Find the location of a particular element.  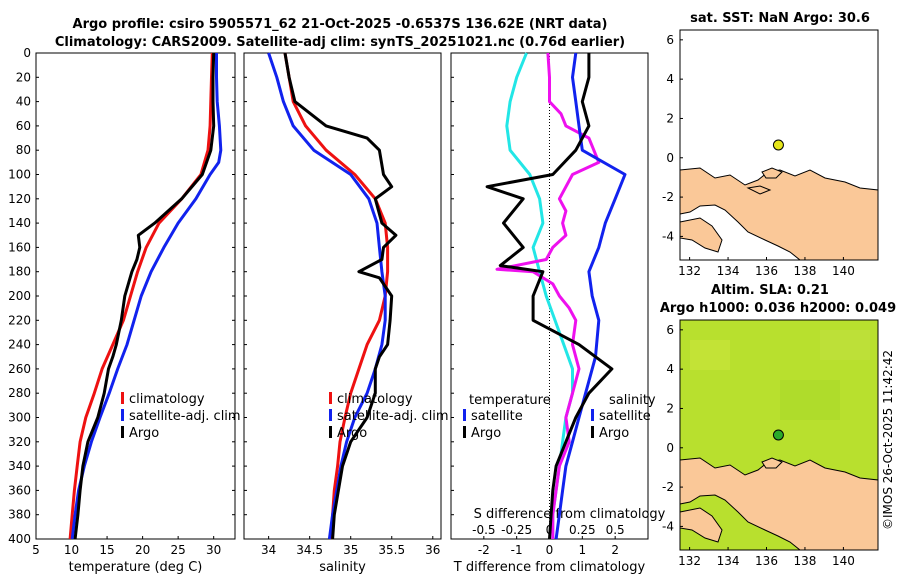

temperature-profile-xlabel: temperature (deg C) is located at coordinates (136, 567).